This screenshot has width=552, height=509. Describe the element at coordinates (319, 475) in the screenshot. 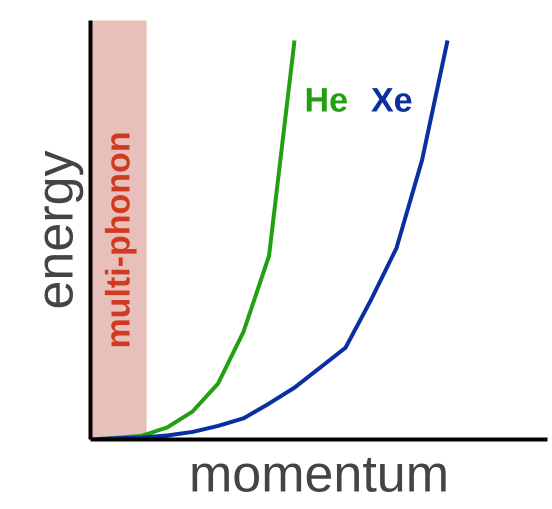

I see `x-axis-title: momentum` at that location.